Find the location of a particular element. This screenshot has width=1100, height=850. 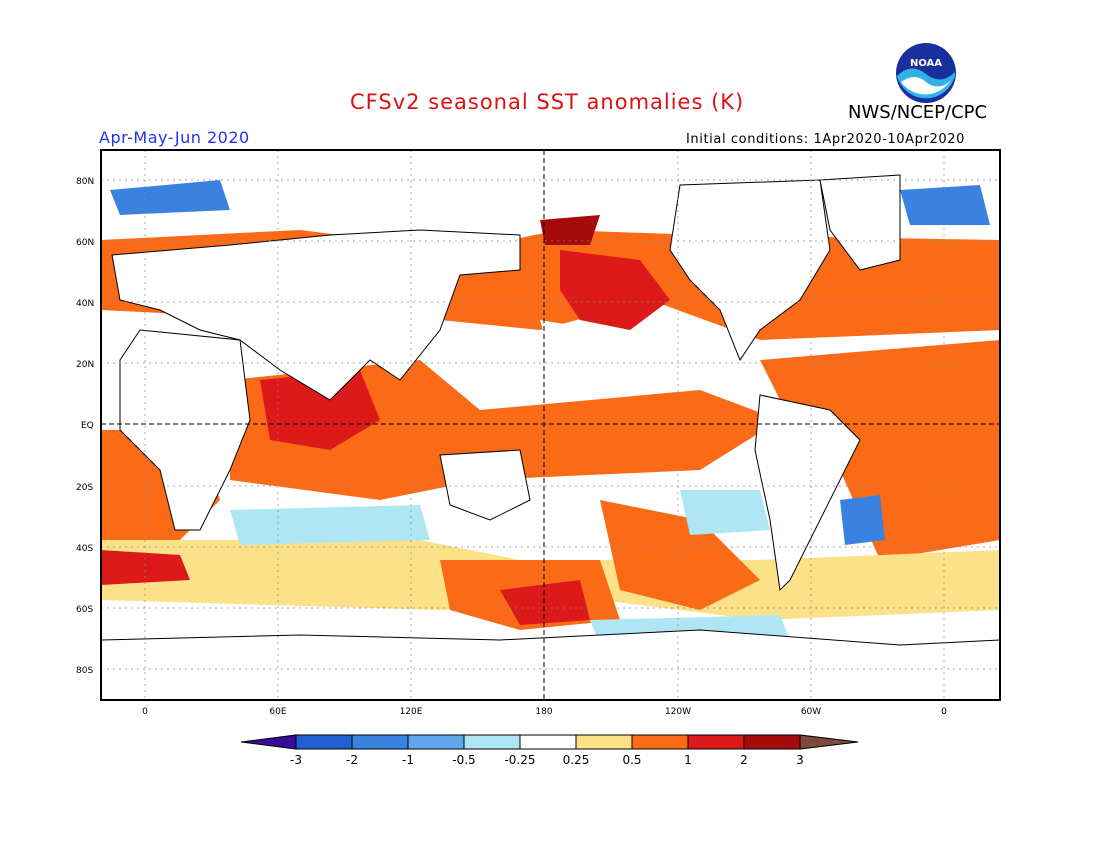

lon-label: 60W is located at coordinates (811, 712).